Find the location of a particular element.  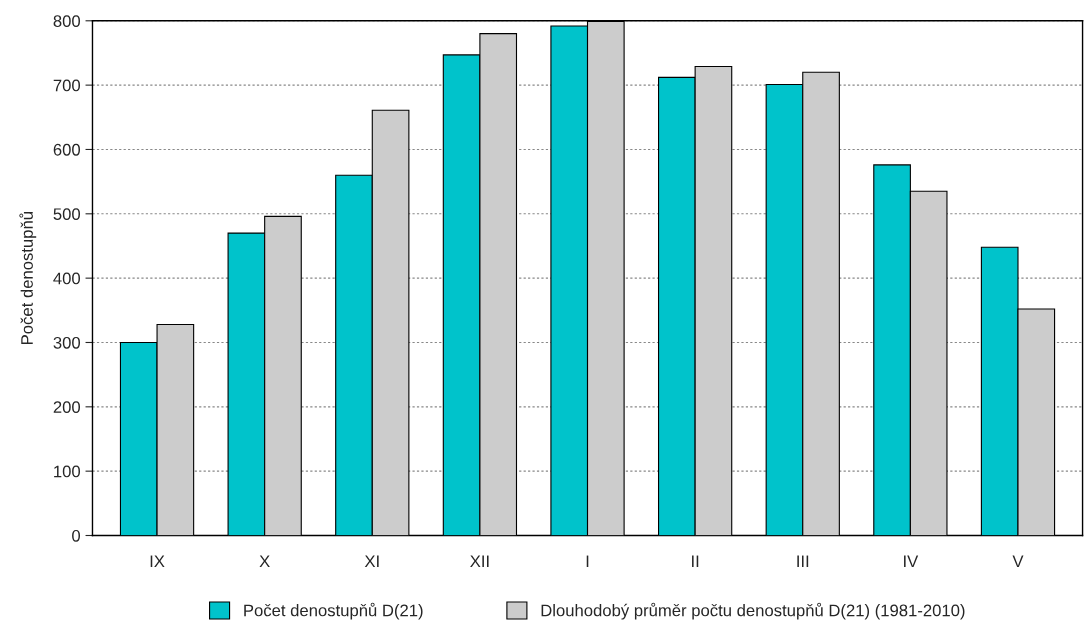

x-tick-label: IV is located at coordinates (911, 561).